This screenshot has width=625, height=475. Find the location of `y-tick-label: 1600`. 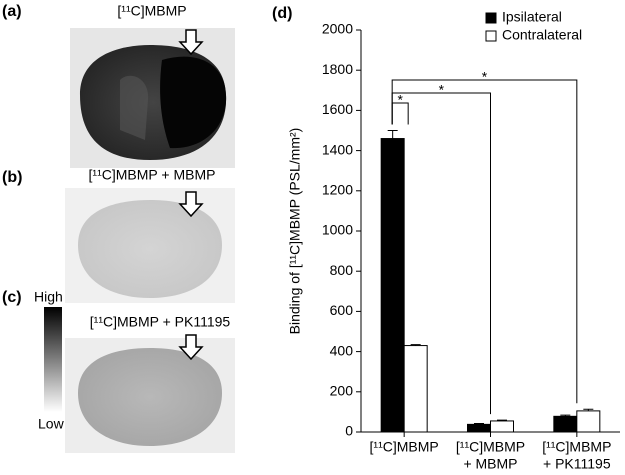

y-tick-label: 1600 is located at coordinates (337, 109).